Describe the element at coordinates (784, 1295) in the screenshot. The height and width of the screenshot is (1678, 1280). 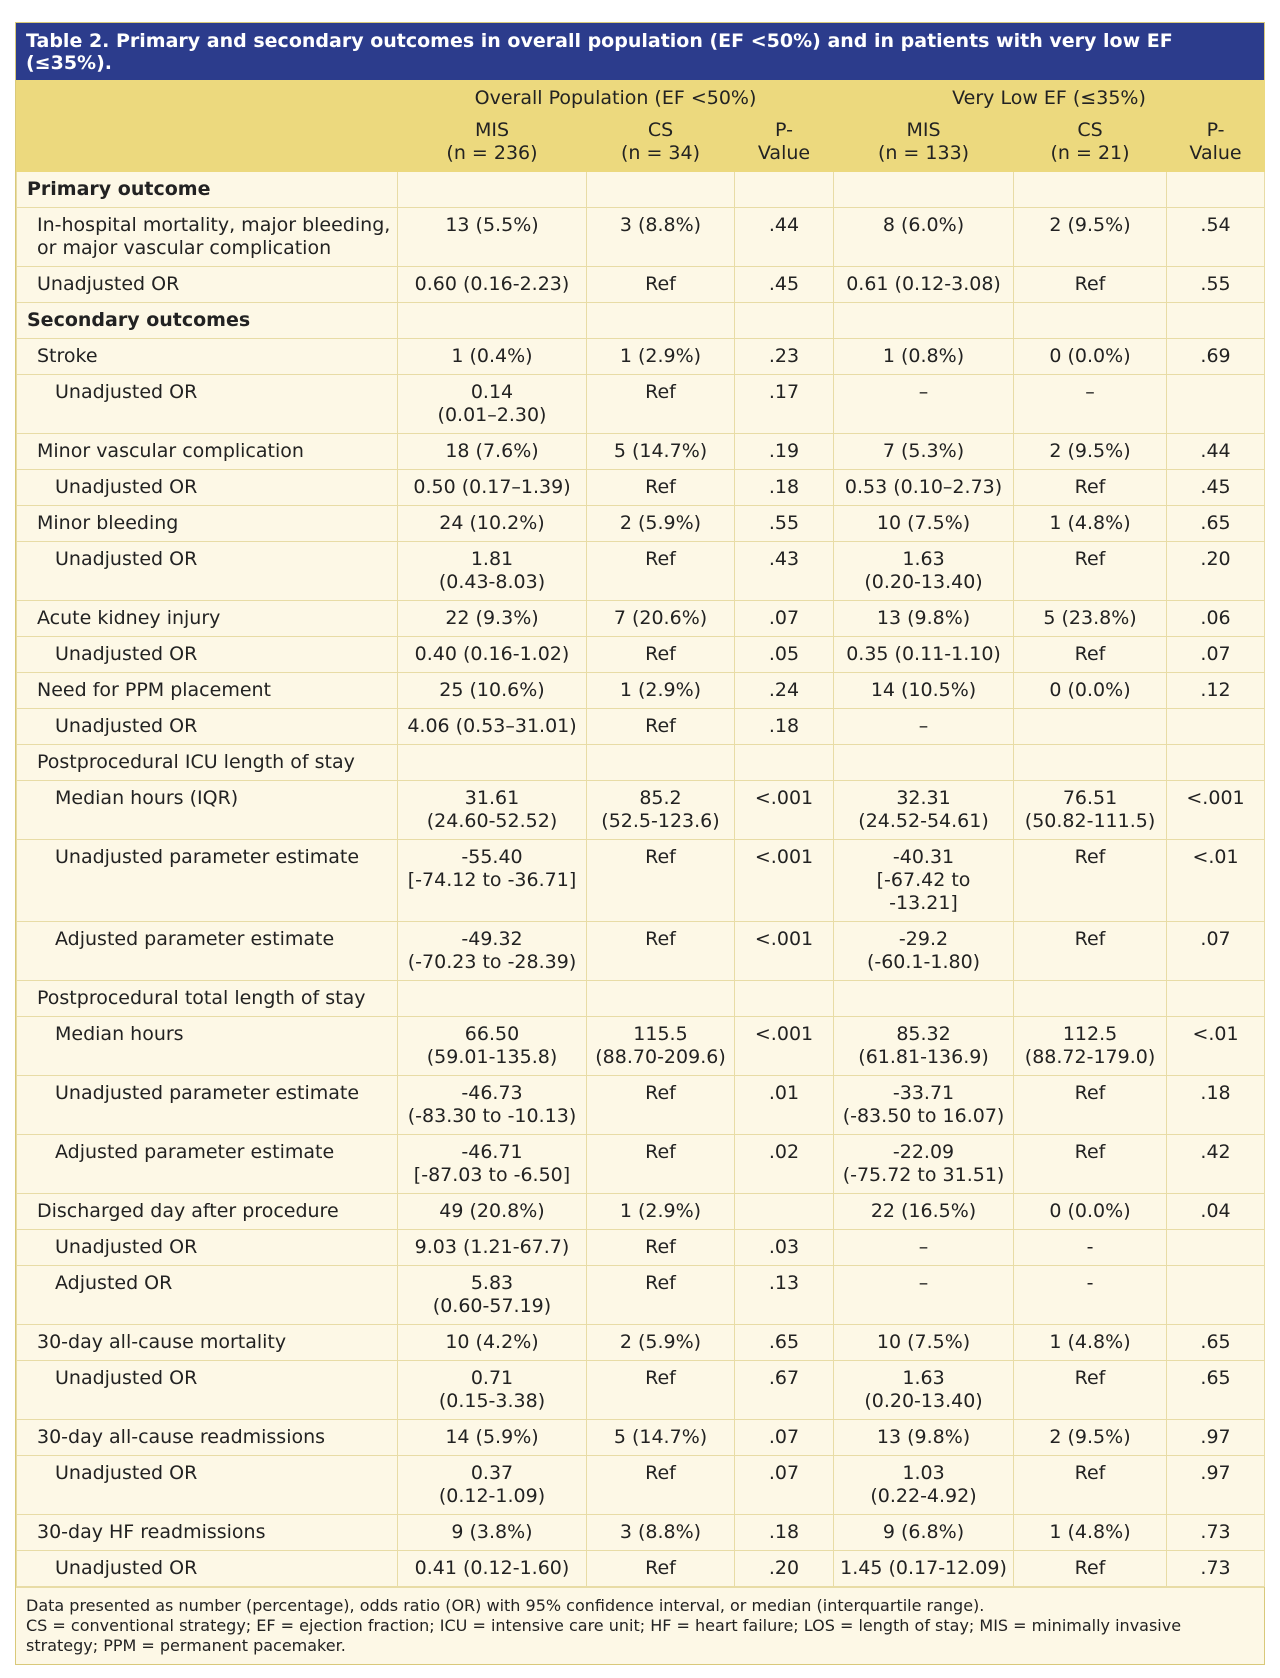
I see `cell: .13` at that location.